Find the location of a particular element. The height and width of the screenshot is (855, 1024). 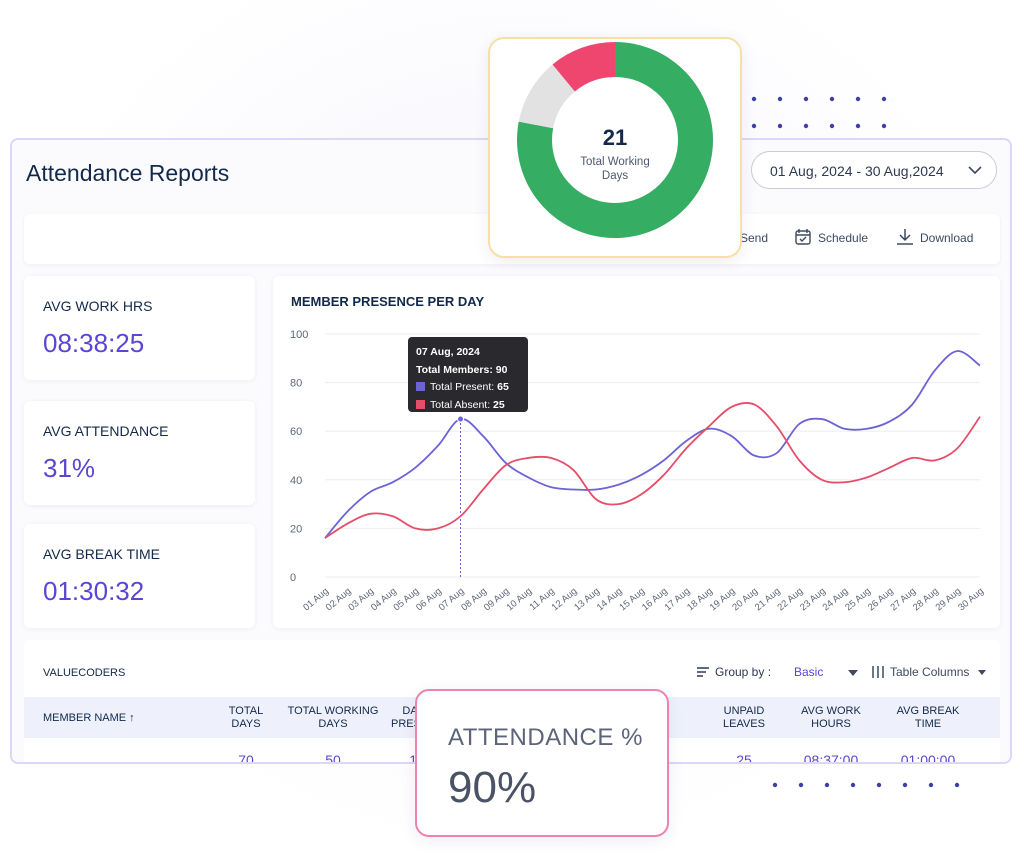

column-header: TOTAL WORKING DAYS is located at coordinates (333, 717).